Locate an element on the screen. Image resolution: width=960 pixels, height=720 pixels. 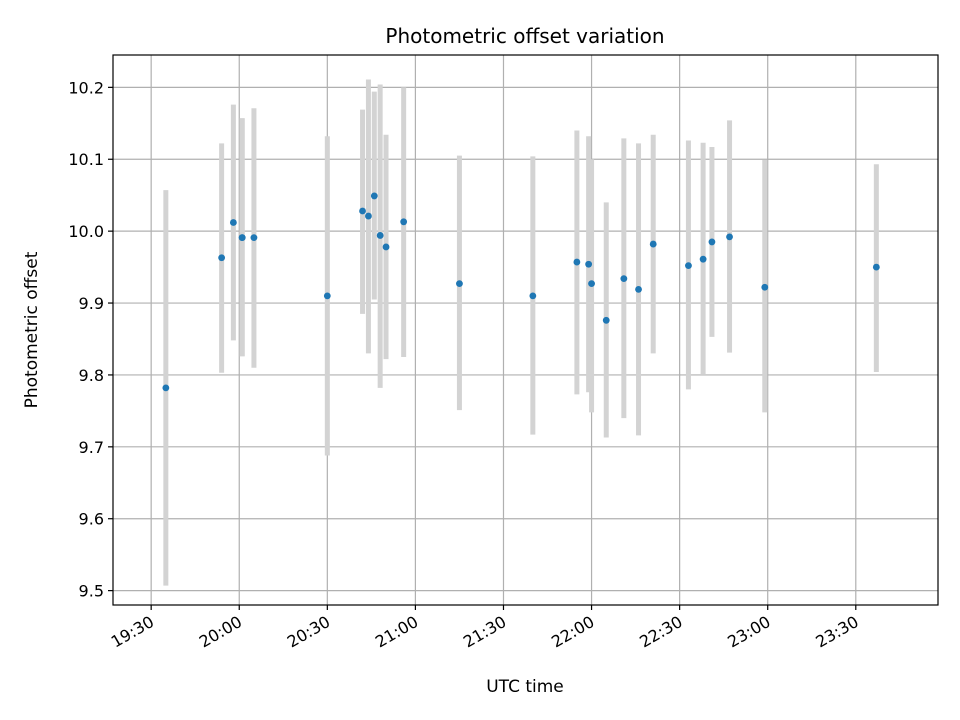
y-tick-label: 9.6 is located at coordinates (91, 519).